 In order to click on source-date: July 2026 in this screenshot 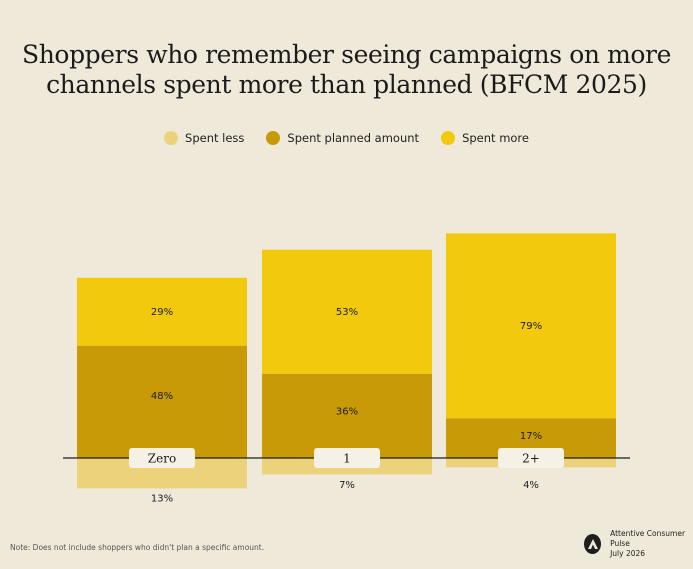, I will do `click(628, 553)`.